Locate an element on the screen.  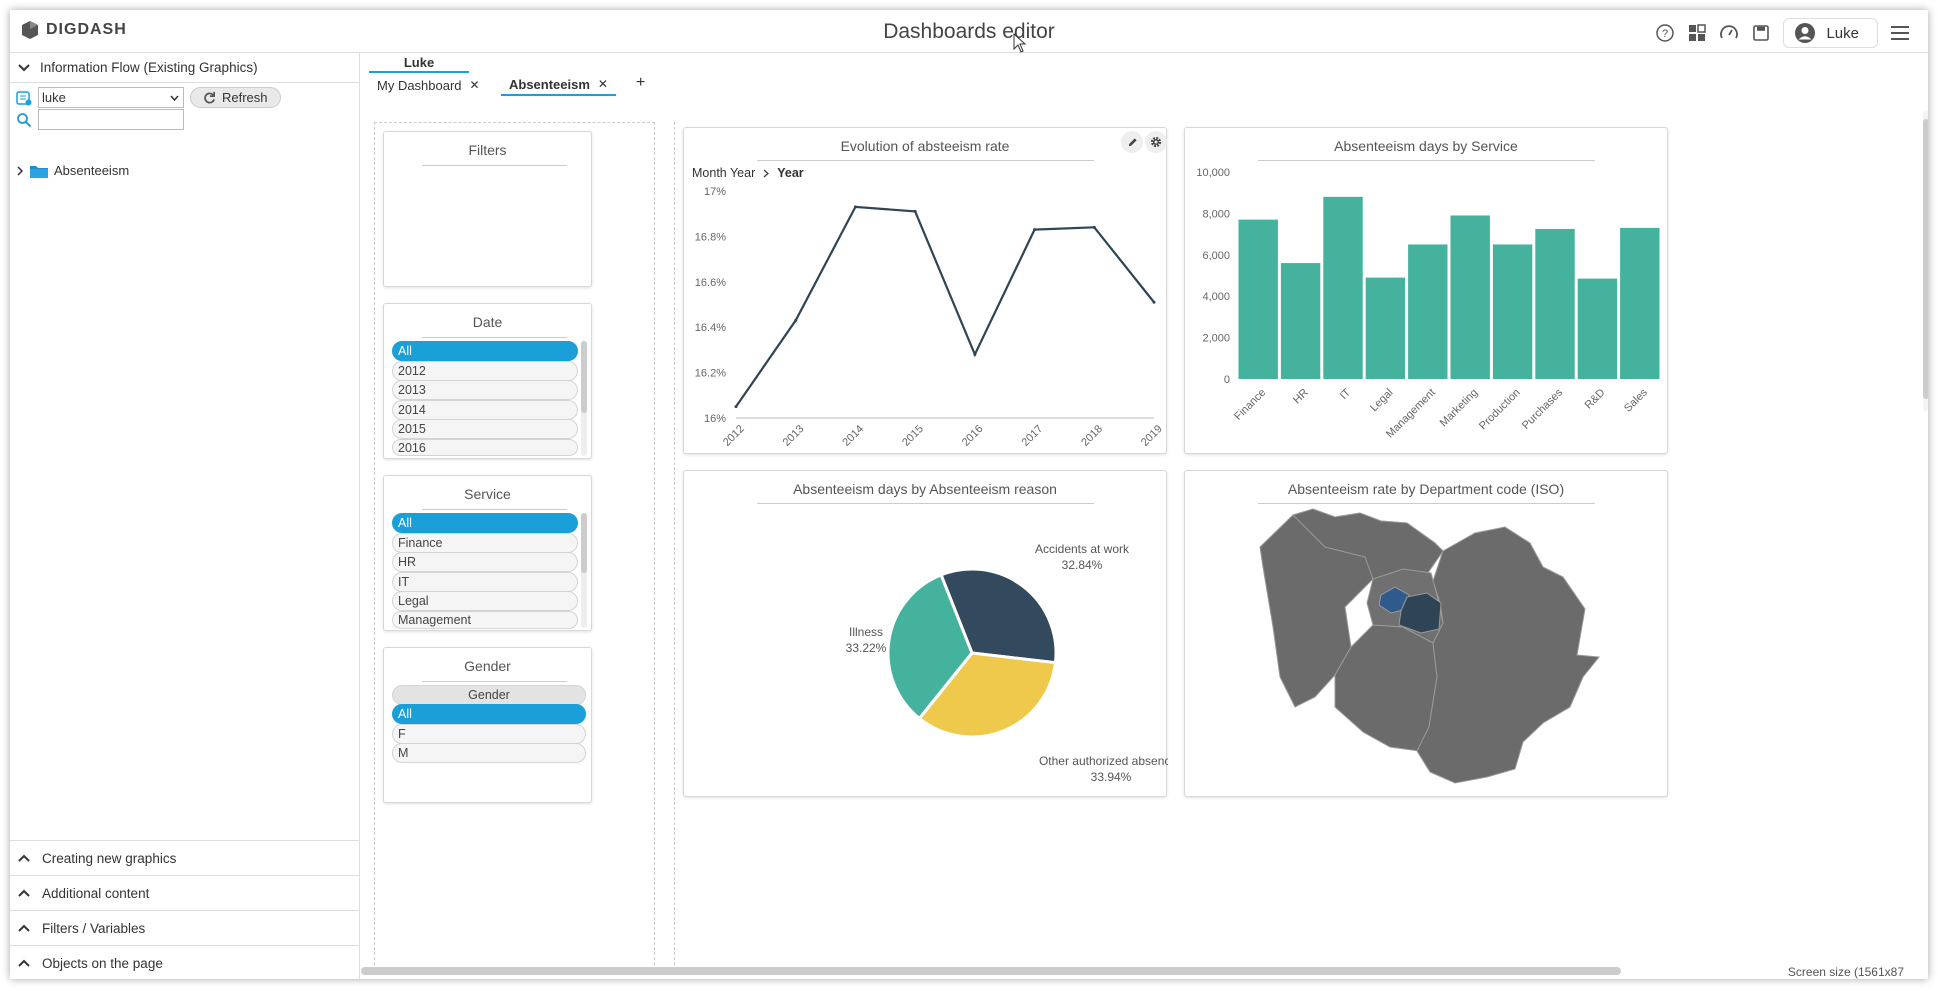
search-input is located at coordinates (111, 119).